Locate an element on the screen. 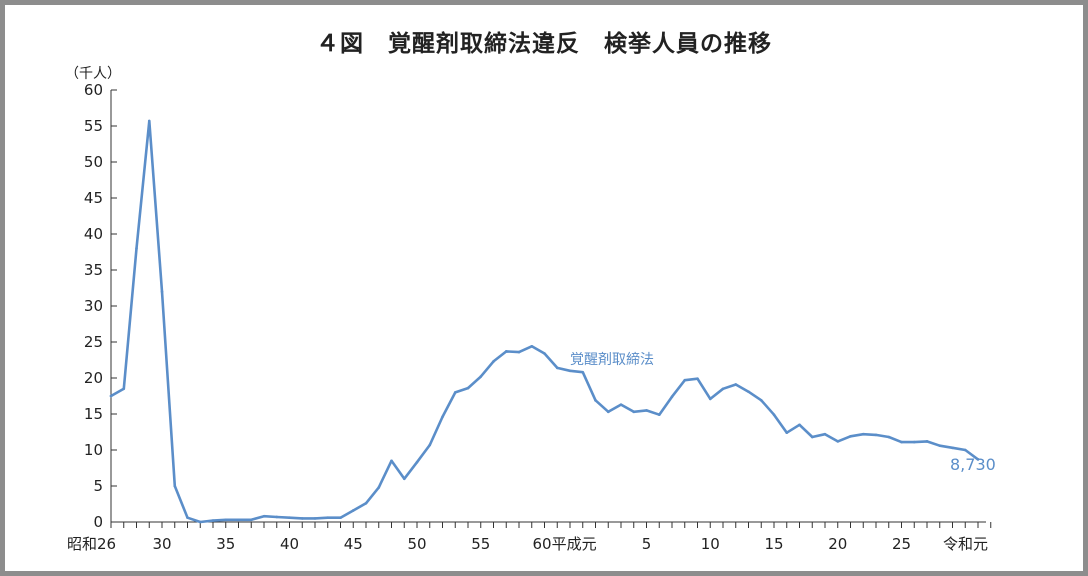 The height and width of the screenshot is (576, 1088). x-tick-label: 30 is located at coordinates (161, 544).